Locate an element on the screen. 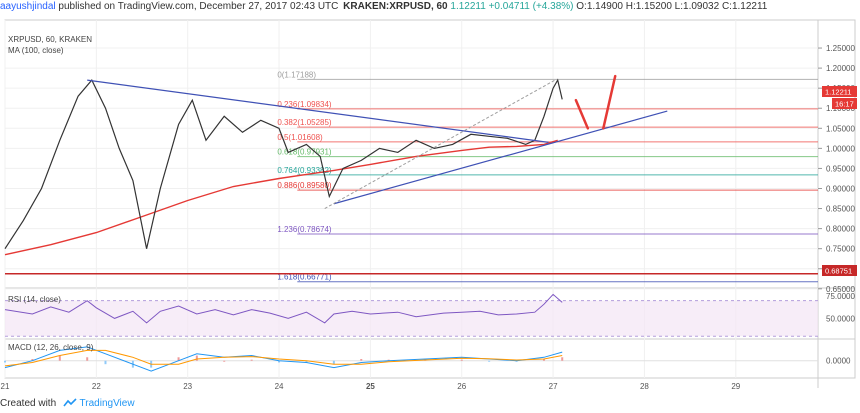 The width and height of the screenshot is (860, 413). fib-level-label: 0(1.17188) is located at coordinates (296, 74).